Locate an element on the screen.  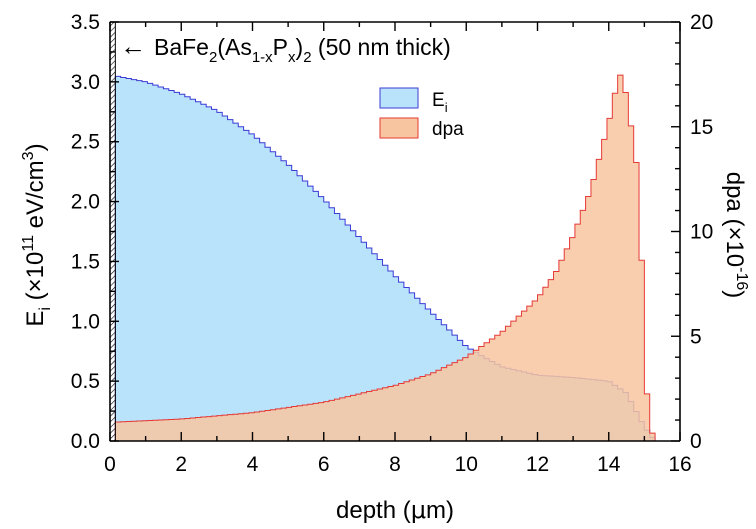
left-y-tick-label: 0.0 is located at coordinates (85, 441).